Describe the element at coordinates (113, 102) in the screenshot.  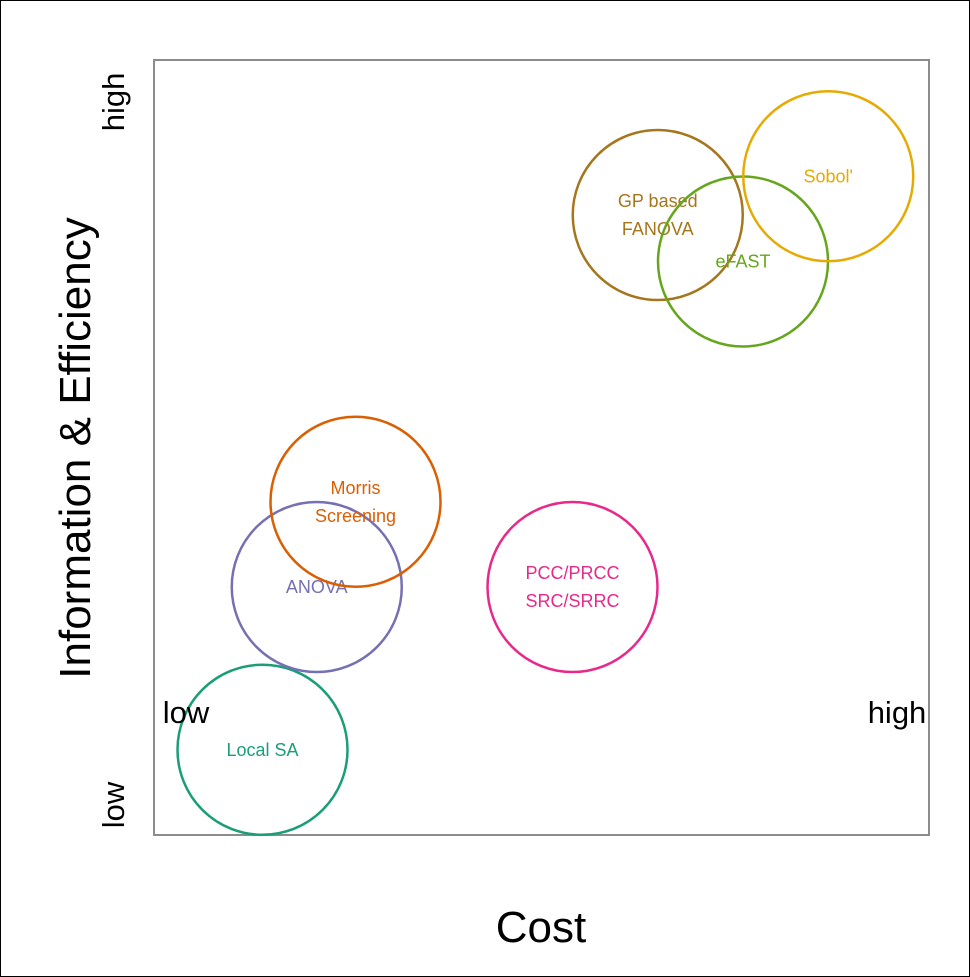
I see `y-tick-label-high: high` at that location.